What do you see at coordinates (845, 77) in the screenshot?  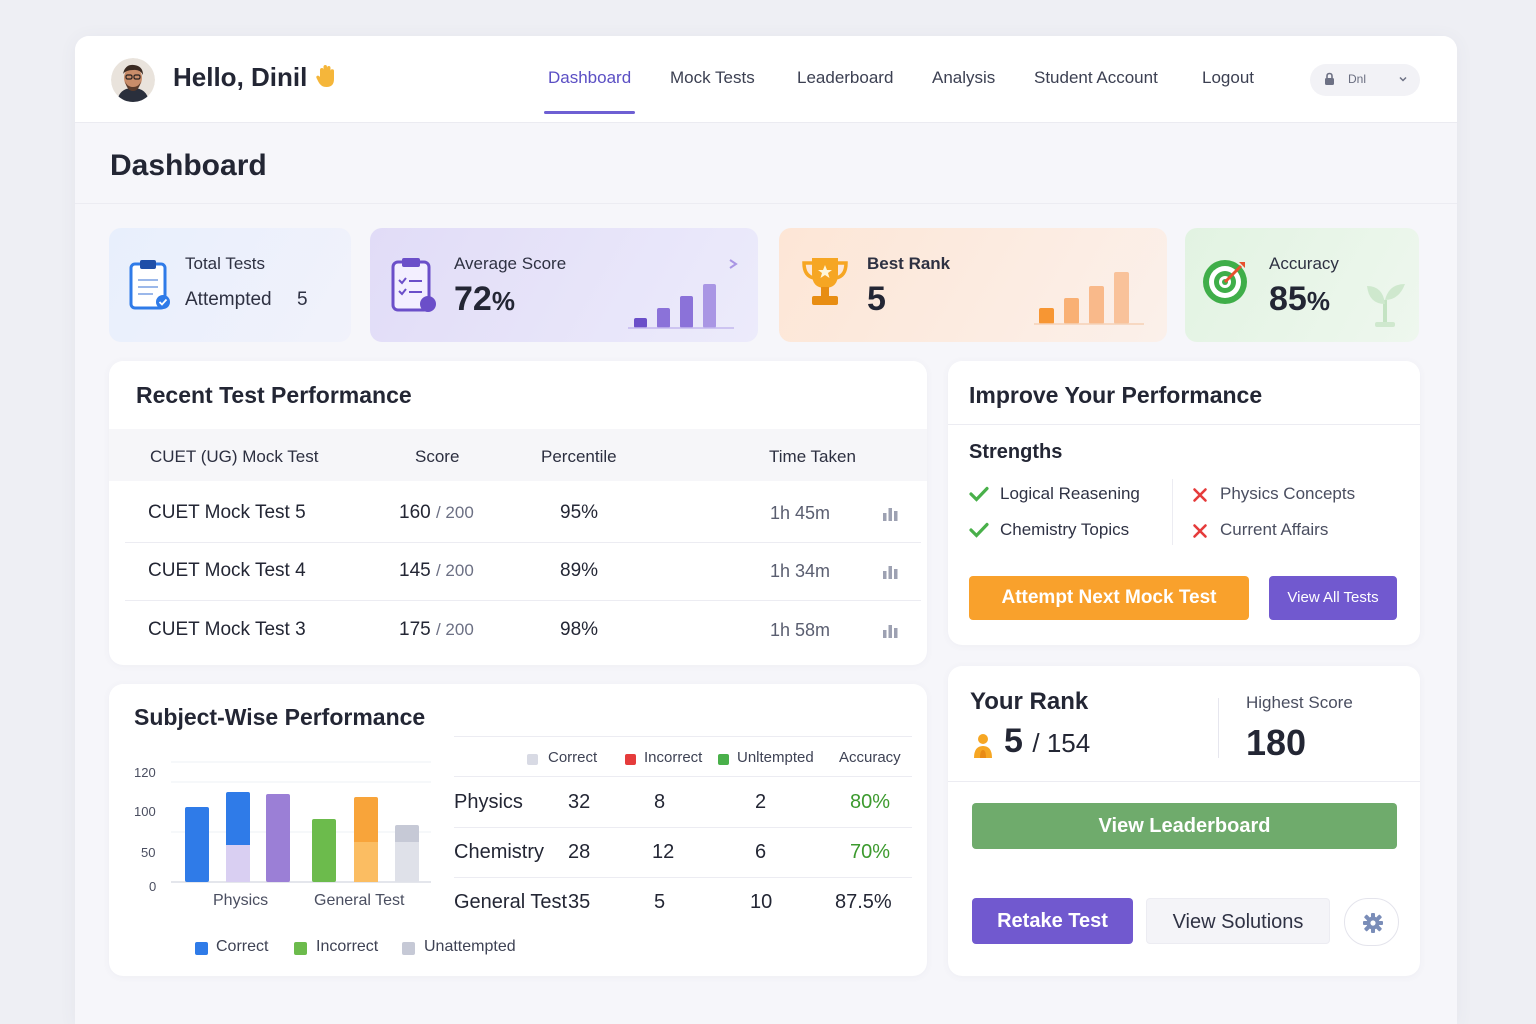 I see `nav-leaderboard: Leaderboard` at bounding box center [845, 77].